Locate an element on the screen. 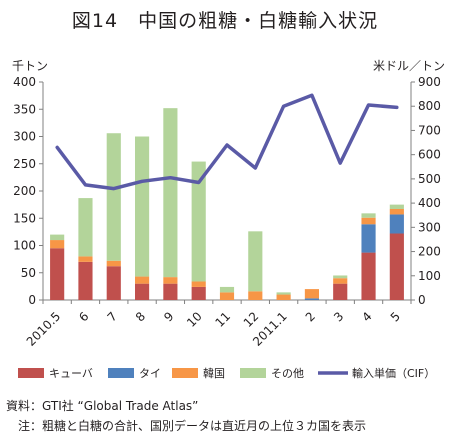 The width and height of the screenshot is (450, 443). y-left-unit-label: 千トン is located at coordinates (30, 66).